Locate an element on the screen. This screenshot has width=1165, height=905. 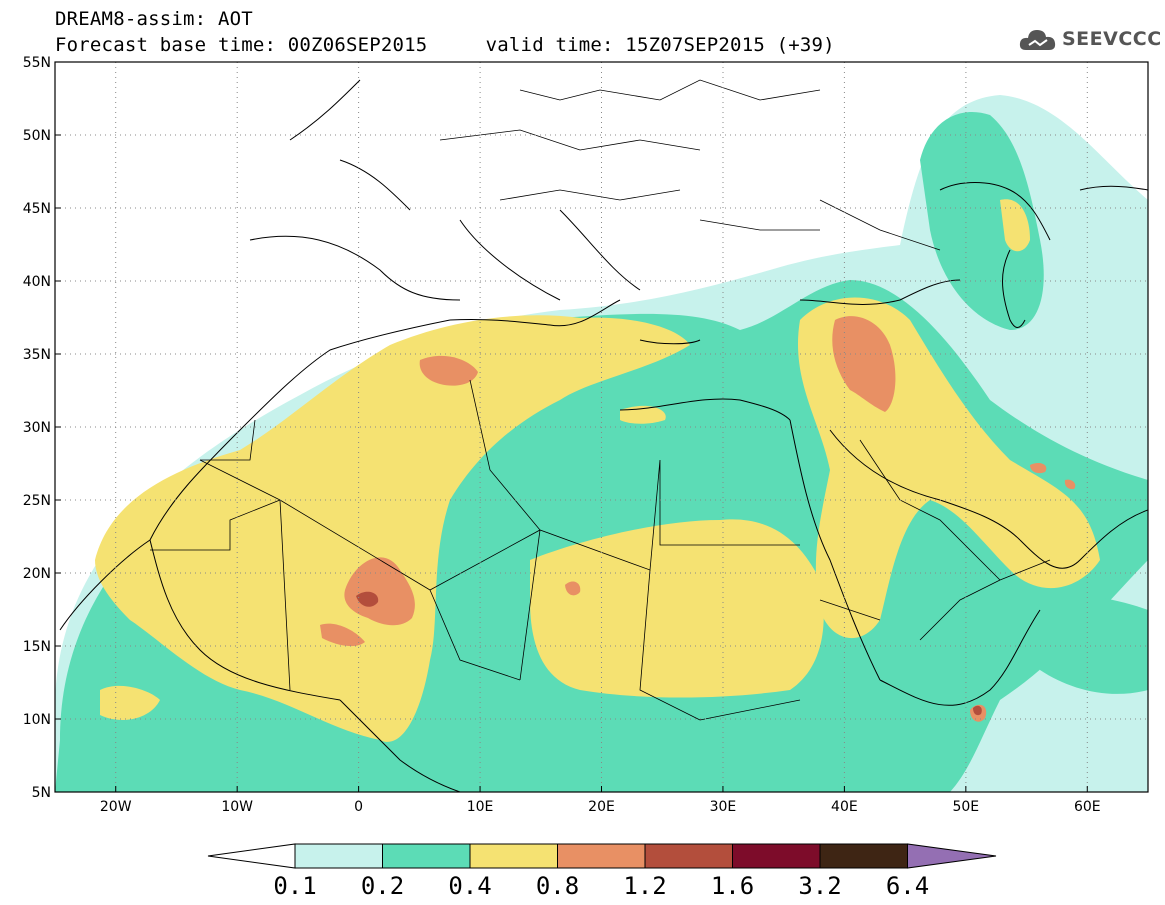
lon-label: 40E is located at coordinates (844, 807).